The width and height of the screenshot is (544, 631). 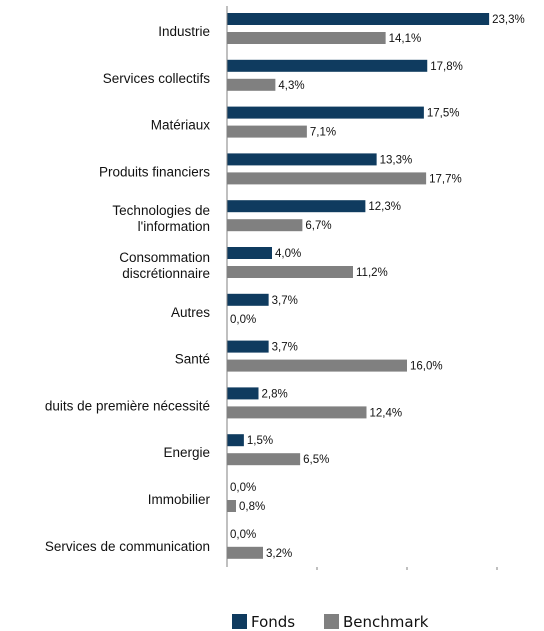 I want to click on value-label-fonds-5: 4,0%, so click(x=288, y=254).